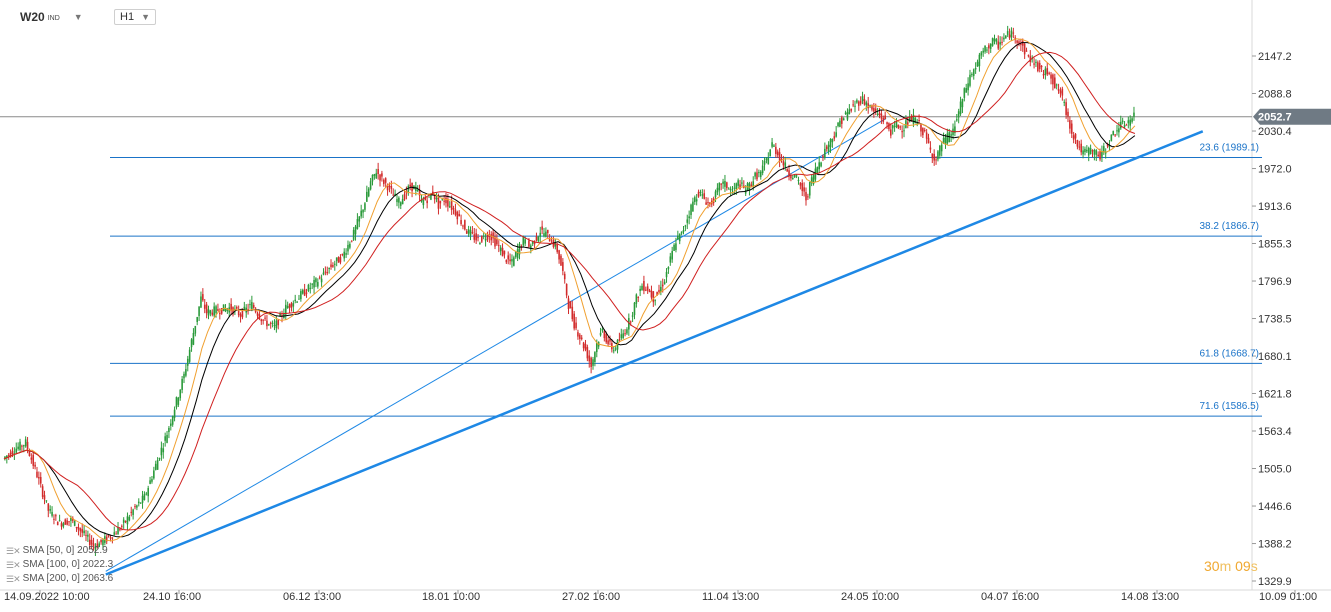 This screenshot has width=1331, height=612. I want to click on symbol-name: W20, so click(32, 17).